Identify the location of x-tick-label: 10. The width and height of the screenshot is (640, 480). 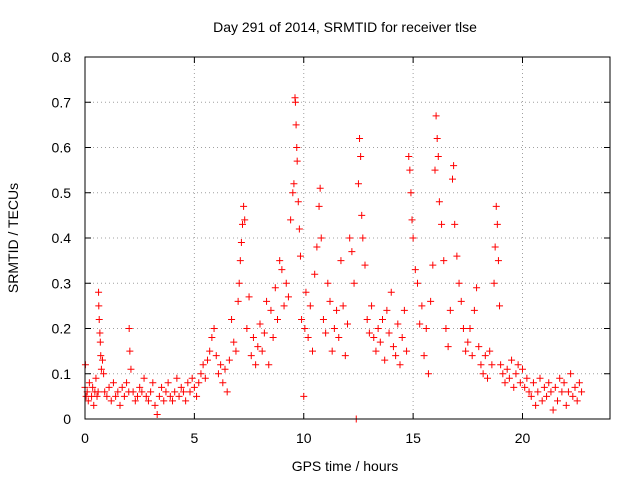
(304, 438).